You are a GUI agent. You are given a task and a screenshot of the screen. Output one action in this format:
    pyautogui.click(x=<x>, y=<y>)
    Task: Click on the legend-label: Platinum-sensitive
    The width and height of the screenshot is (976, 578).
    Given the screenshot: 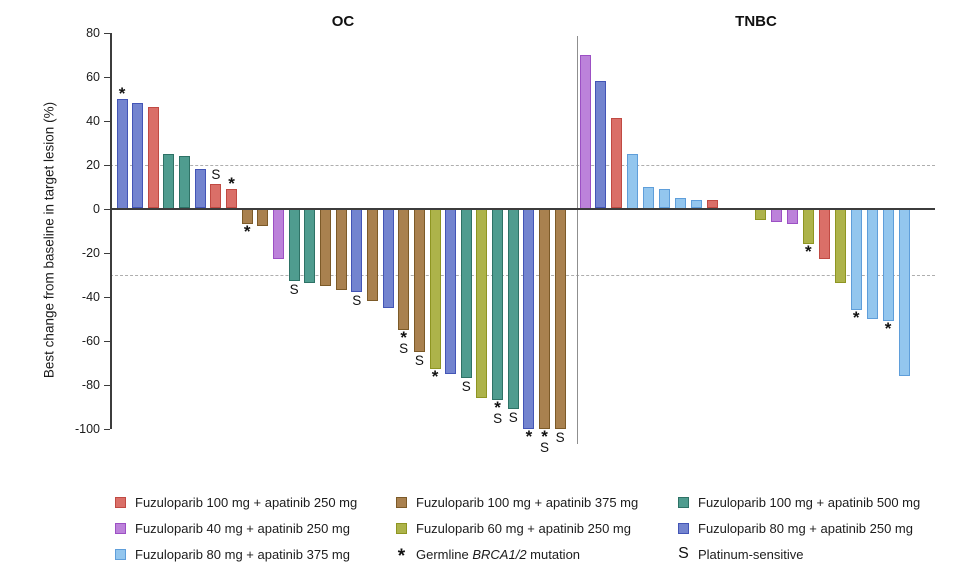 What is the action you would take?
    pyautogui.click(x=751, y=554)
    